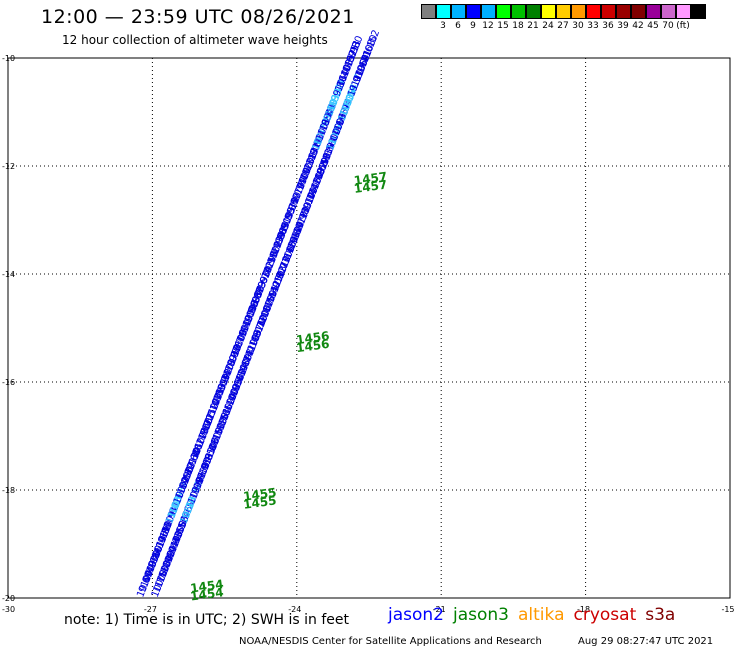  What do you see at coordinates (593, 26) in the screenshot?
I see `legend-label: 33` at bounding box center [593, 26].